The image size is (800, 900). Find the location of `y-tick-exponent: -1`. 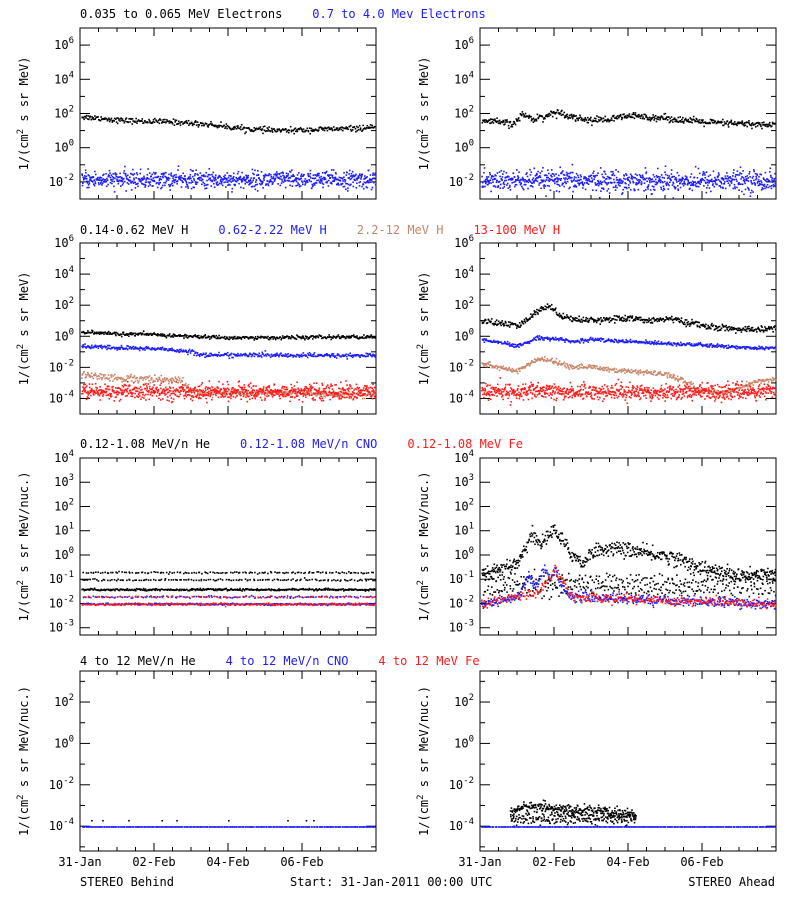

y-tick-exponent: -1 is located at coordinates (68, 575).